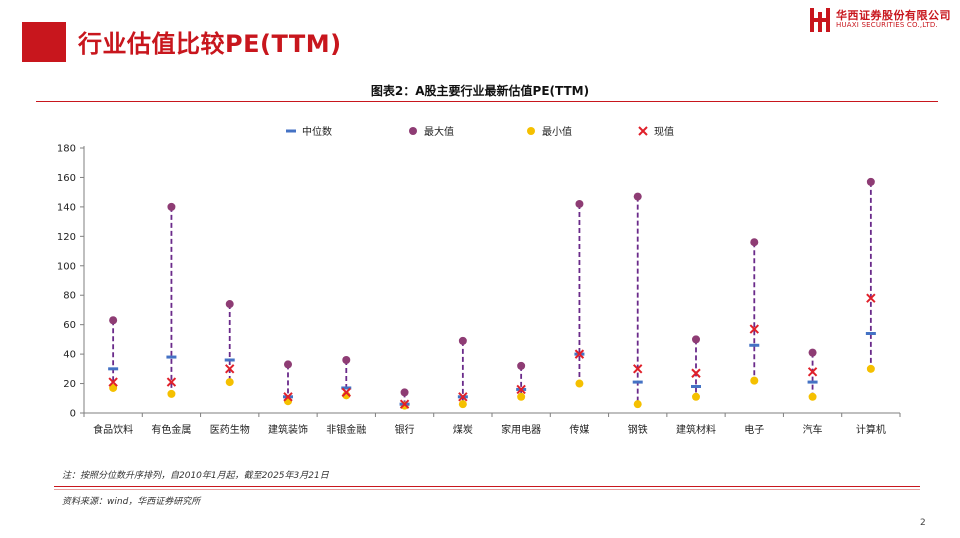  What do you see at coordinates (69, 384) in the screenshot?
I see `y-tick-label: 20` at bounding box center [69, 384].